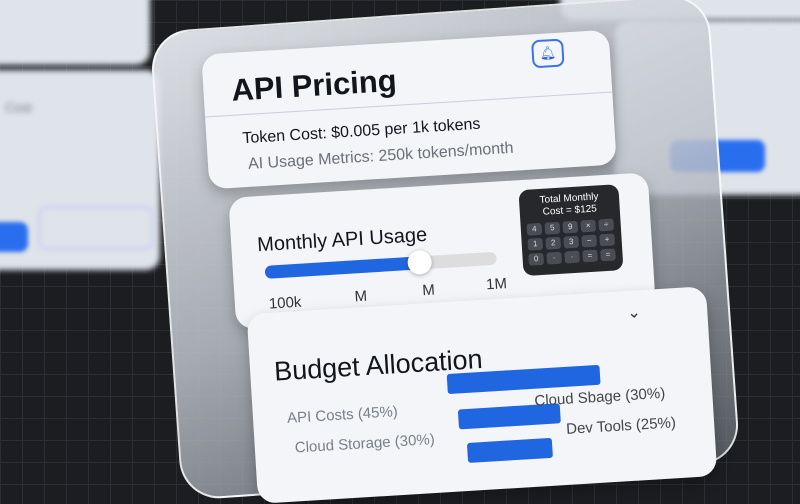  I want to click on calculator-key: 5, so click(552, 228).